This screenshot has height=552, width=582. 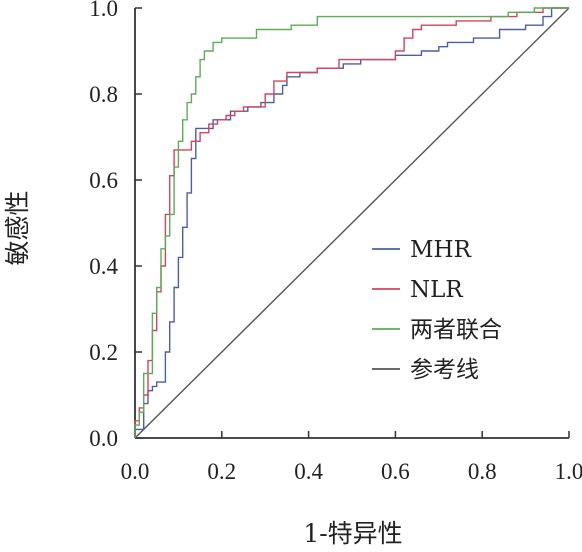 What do you see at coordinates (568, 471) in the screenshot?
I see `x-tick-label: 1.0` at bounding box center [568, 471].